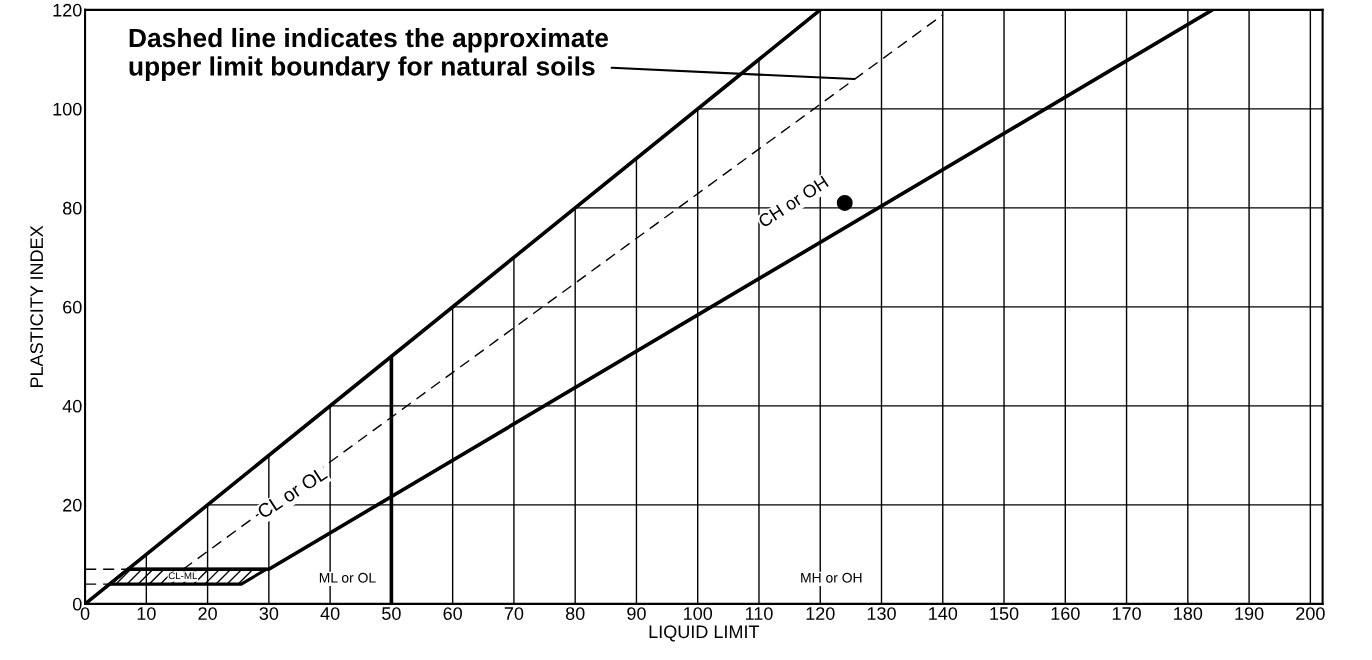 This screenshot has height=660, width=1372. I want to click on annotation: CL-ML, so click(183, 576).